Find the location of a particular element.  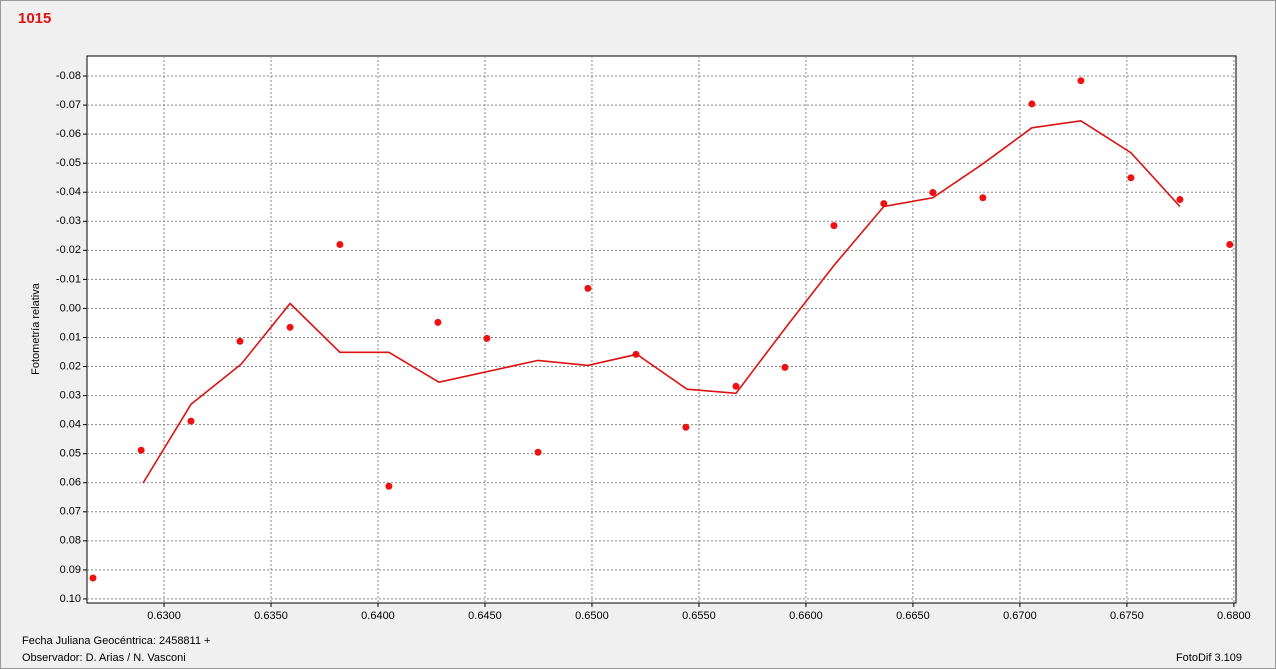

y-tick-label: -0.03 is located at coordinates (68, 221).